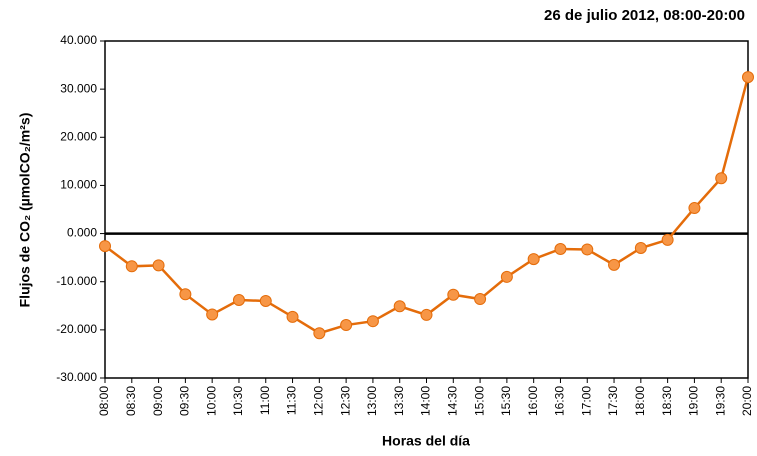 The image size is (757, 456). What do you see at coordinates (131, 401) in the screenshot?
I see `x-tick-label: 08:30` at bounding box center [131, 401].